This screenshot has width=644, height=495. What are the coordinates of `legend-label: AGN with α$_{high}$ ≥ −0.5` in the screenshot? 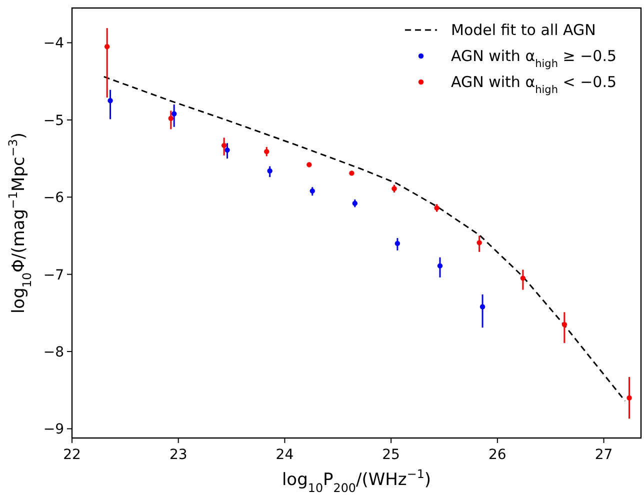 It's located at (534, 58).